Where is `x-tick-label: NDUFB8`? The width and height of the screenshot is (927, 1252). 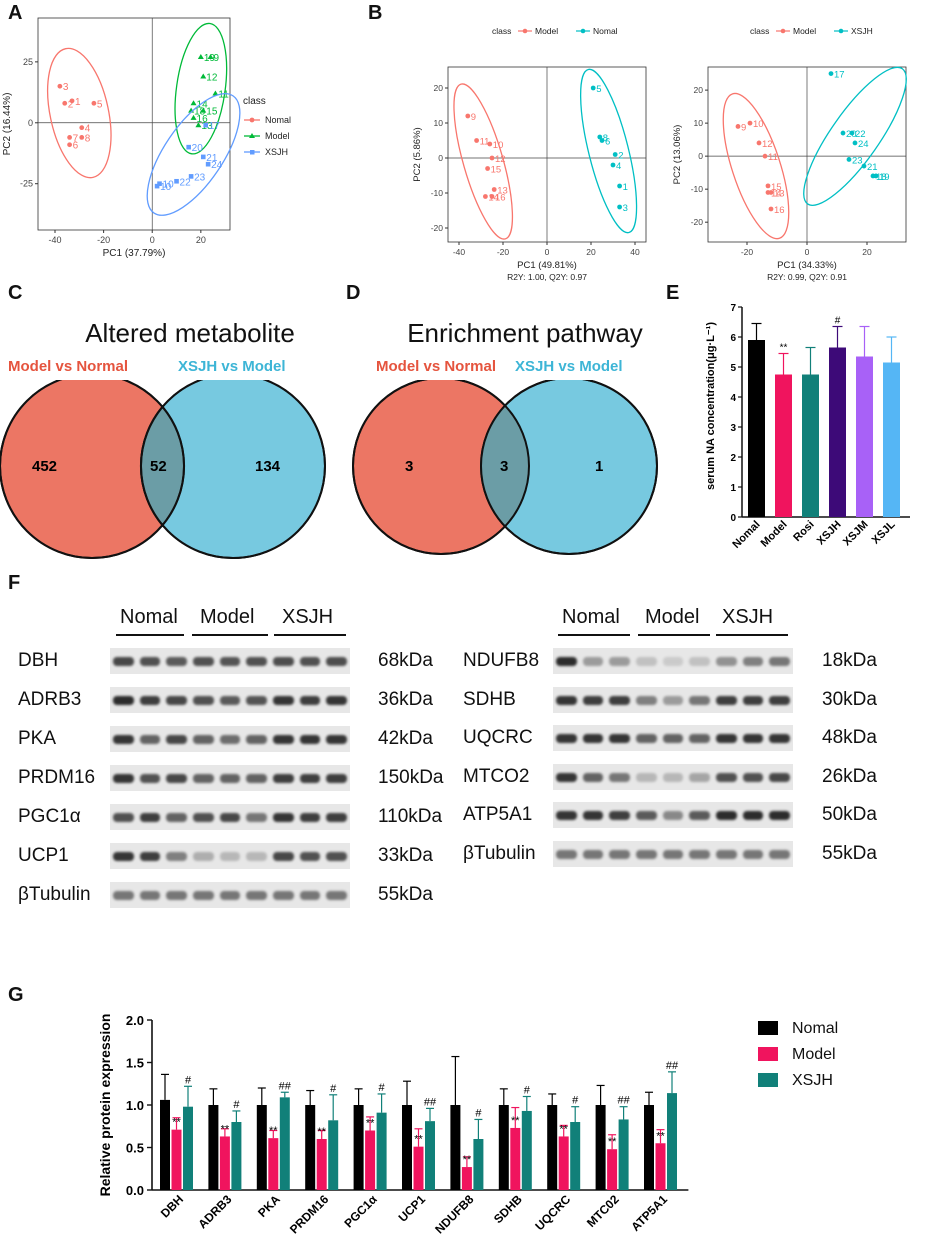
x-tick-label: NDUFB8 is located at coordinates (454, 1214).